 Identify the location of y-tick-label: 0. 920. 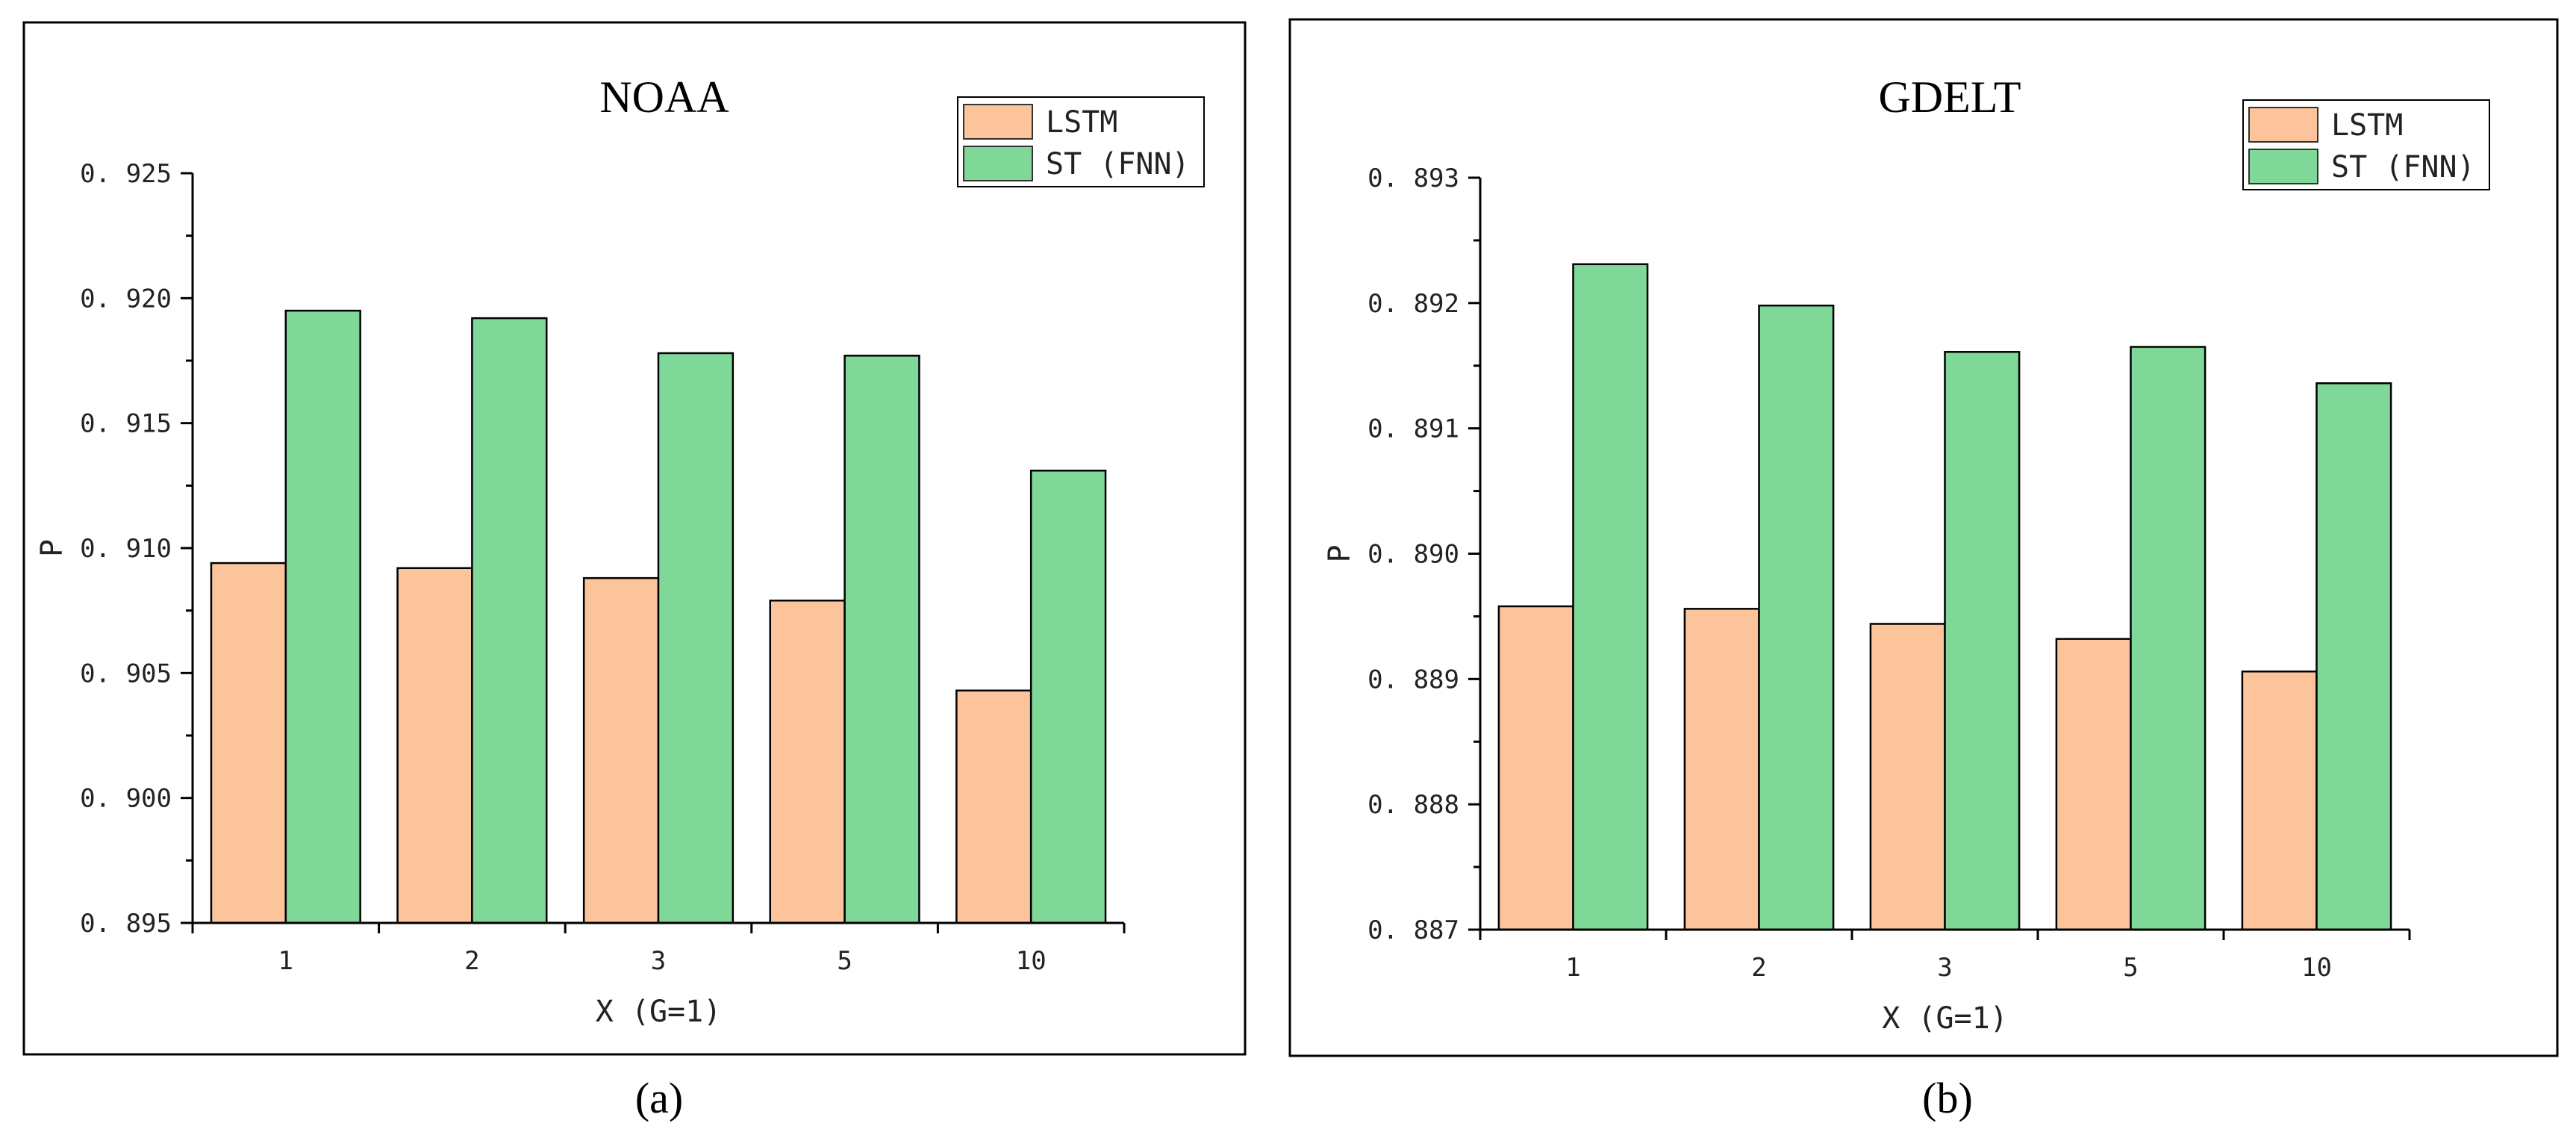
(126, 299).